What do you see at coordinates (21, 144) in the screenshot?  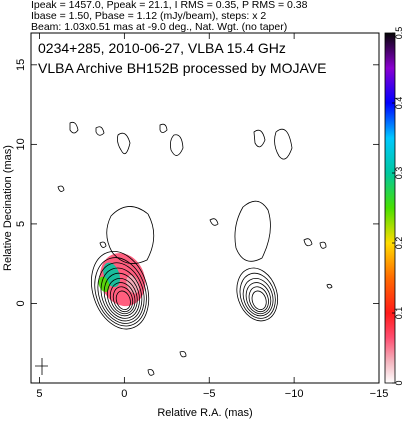 I see `y-tick-label-2: 10` at bounding box center [21, 144].